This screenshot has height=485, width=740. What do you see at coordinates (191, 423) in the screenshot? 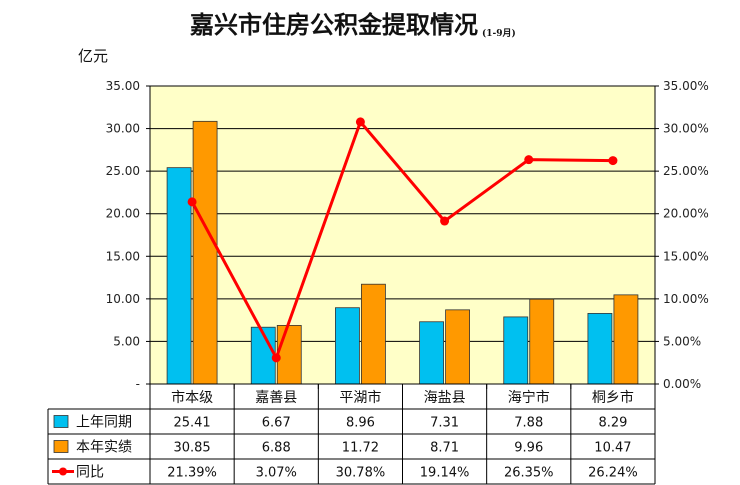
I see `table-cell: 25.41` at bounding box center [191, 423].